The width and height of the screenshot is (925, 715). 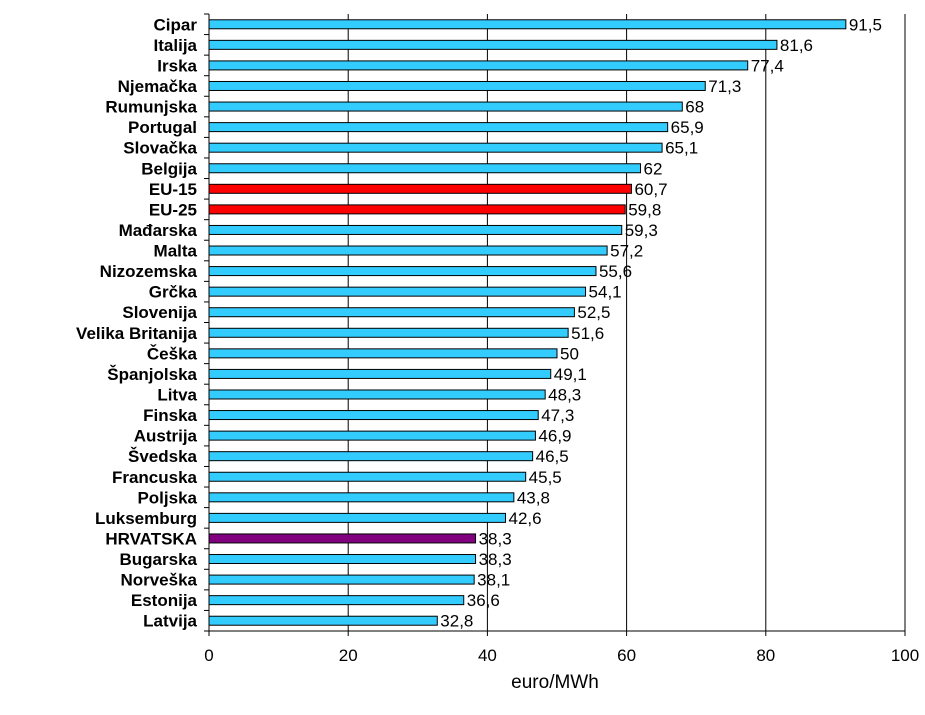 What do you see at coordinates (158, 230) in the screenshot?
I see `category-label: Mađarska` at bounding box center [158, 230].